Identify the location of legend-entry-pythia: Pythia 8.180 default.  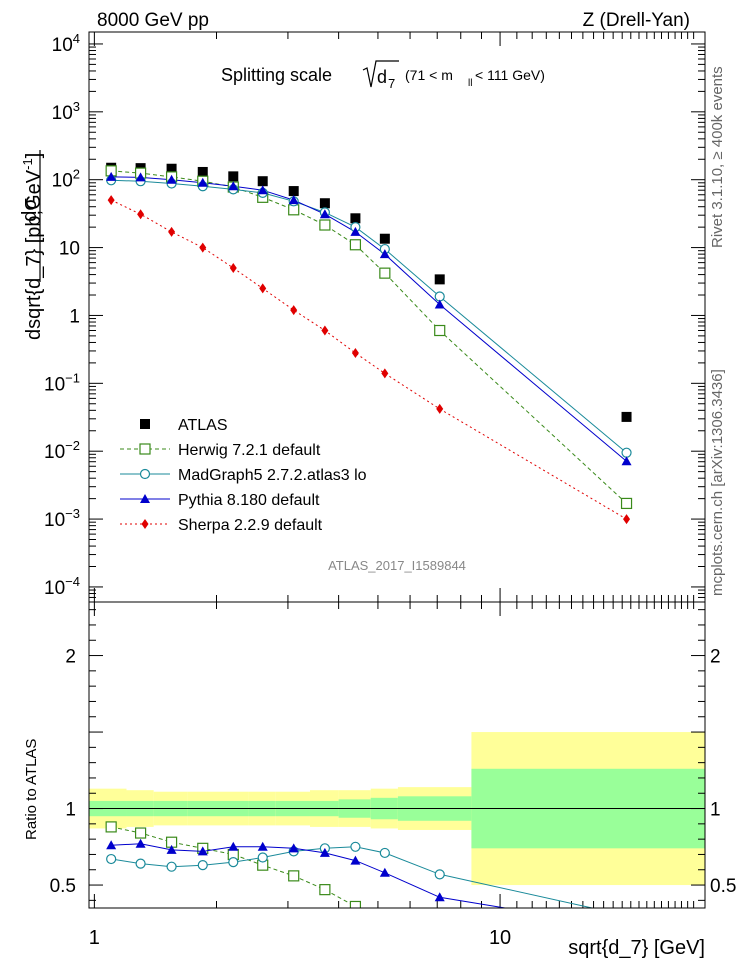
(220, 500).